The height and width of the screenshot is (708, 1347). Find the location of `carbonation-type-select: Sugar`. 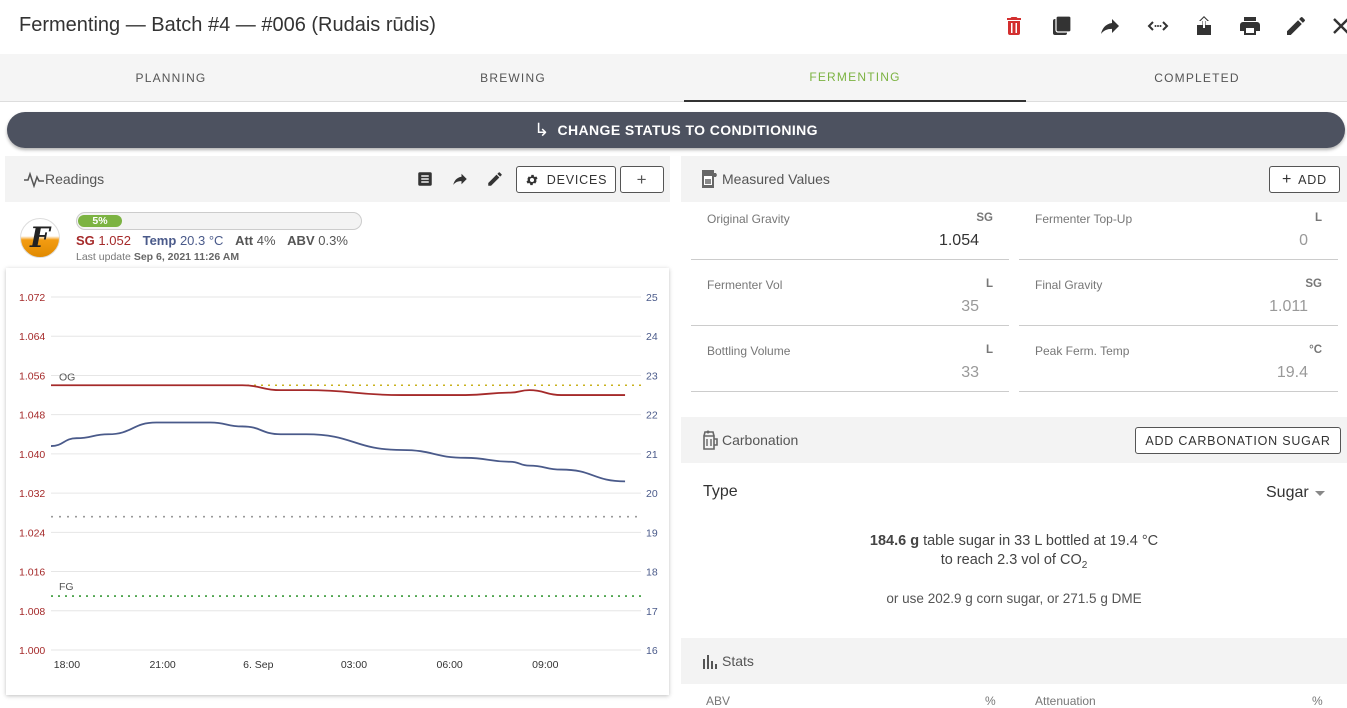

carbonation-type-select: Sugar is located at coordinates (1295, 493).